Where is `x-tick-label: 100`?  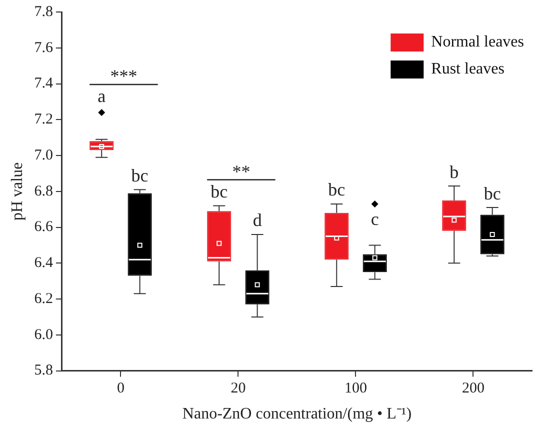 x-tick-label: 100 is located at coordinates (355, 388).